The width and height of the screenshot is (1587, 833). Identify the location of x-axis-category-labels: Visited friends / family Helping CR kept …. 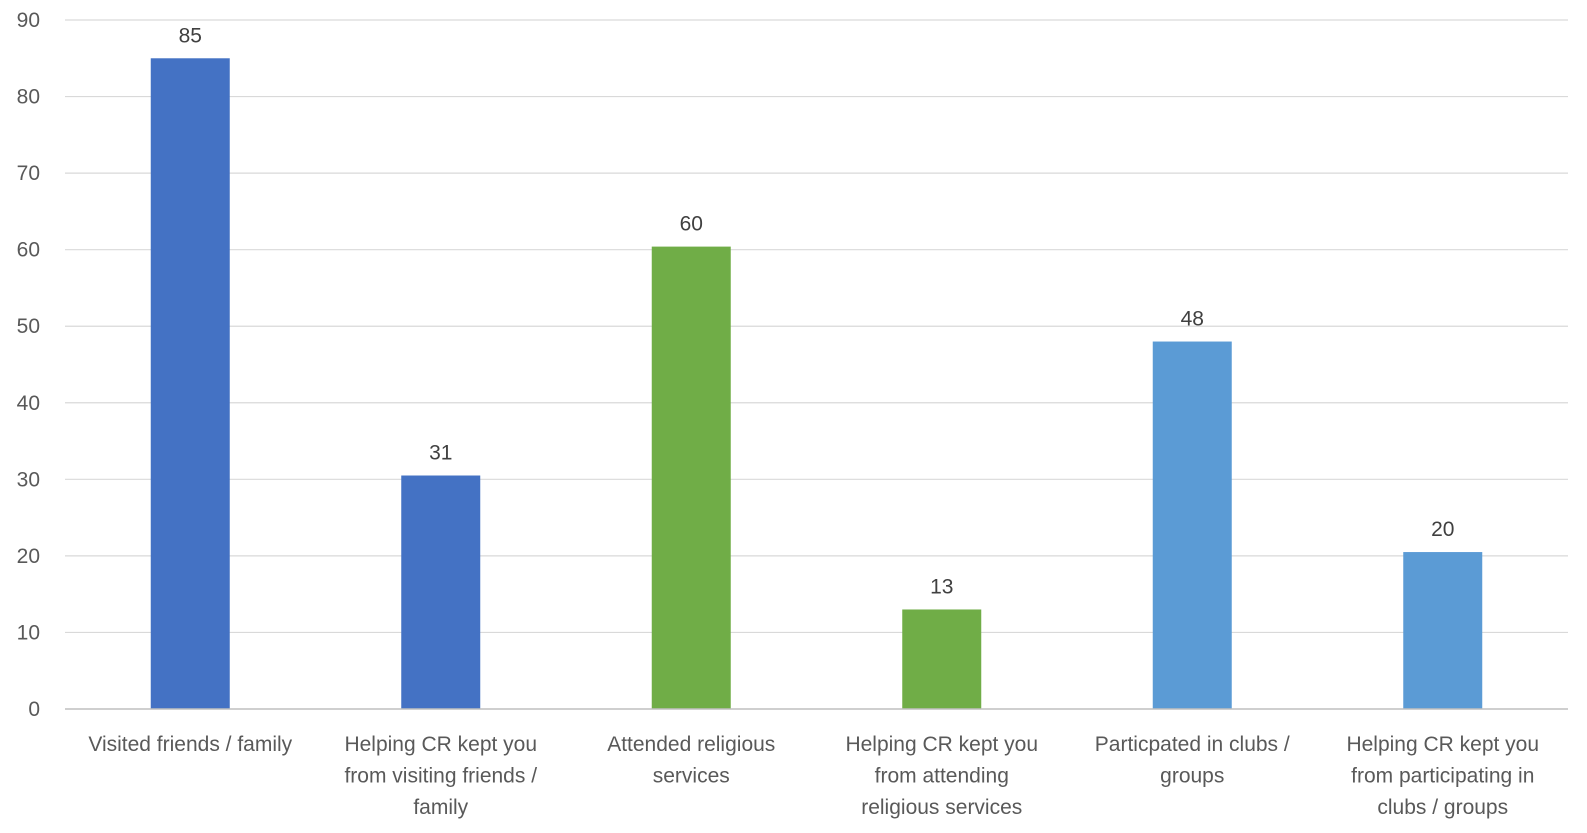
(813, 776).